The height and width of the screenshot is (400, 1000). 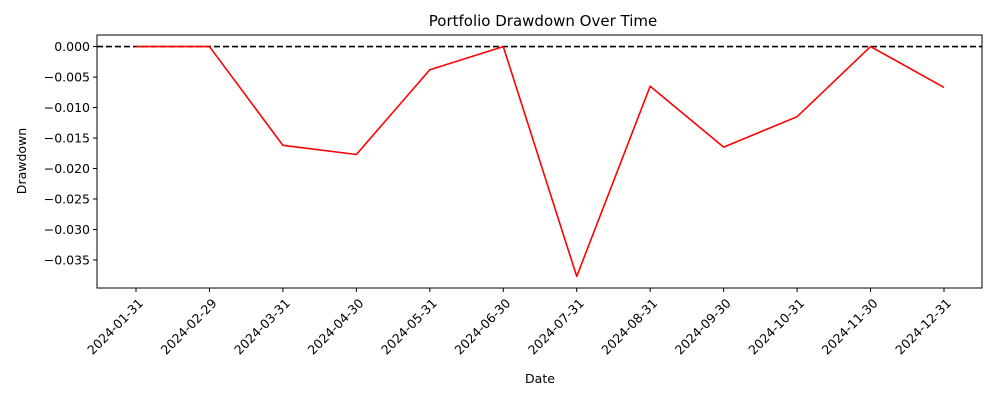 I want to click on x-tick-label: 2024-08-31, so click(x=629, y=327).